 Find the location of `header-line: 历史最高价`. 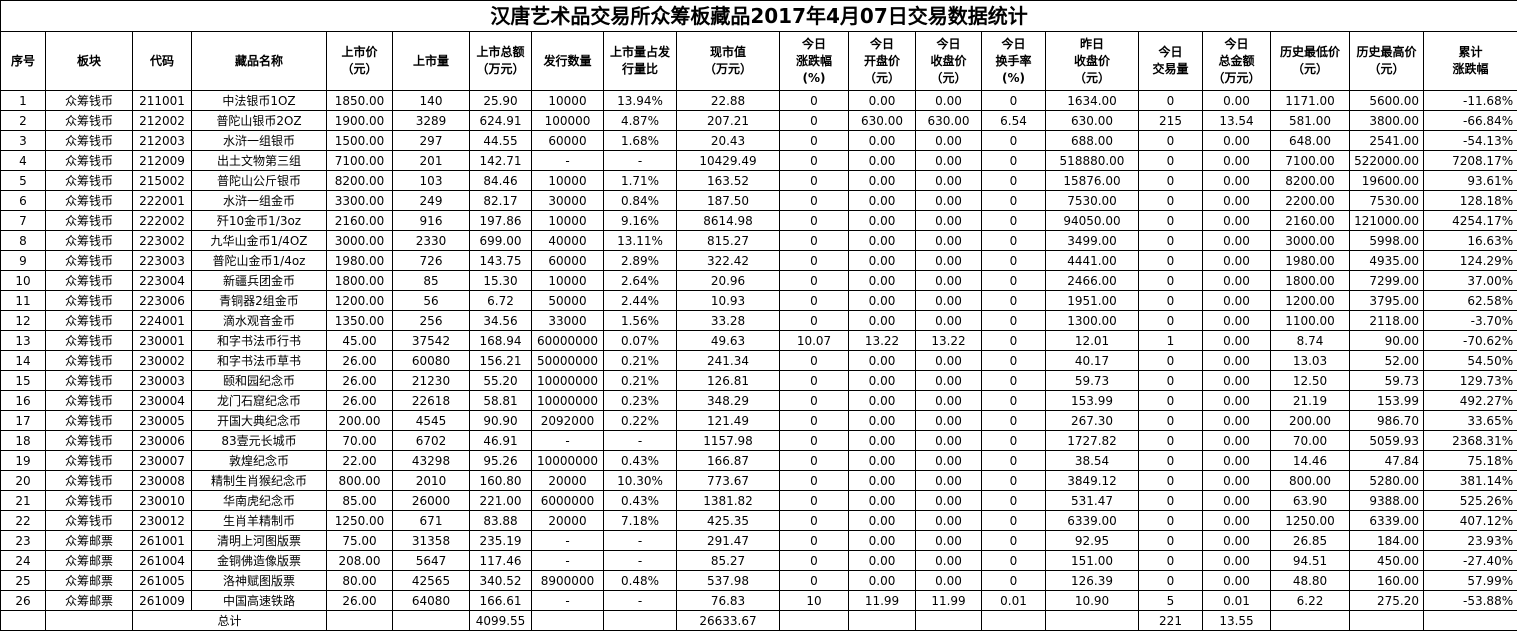

header-line: 历史最高价 is located at coordinates (1386, 52).